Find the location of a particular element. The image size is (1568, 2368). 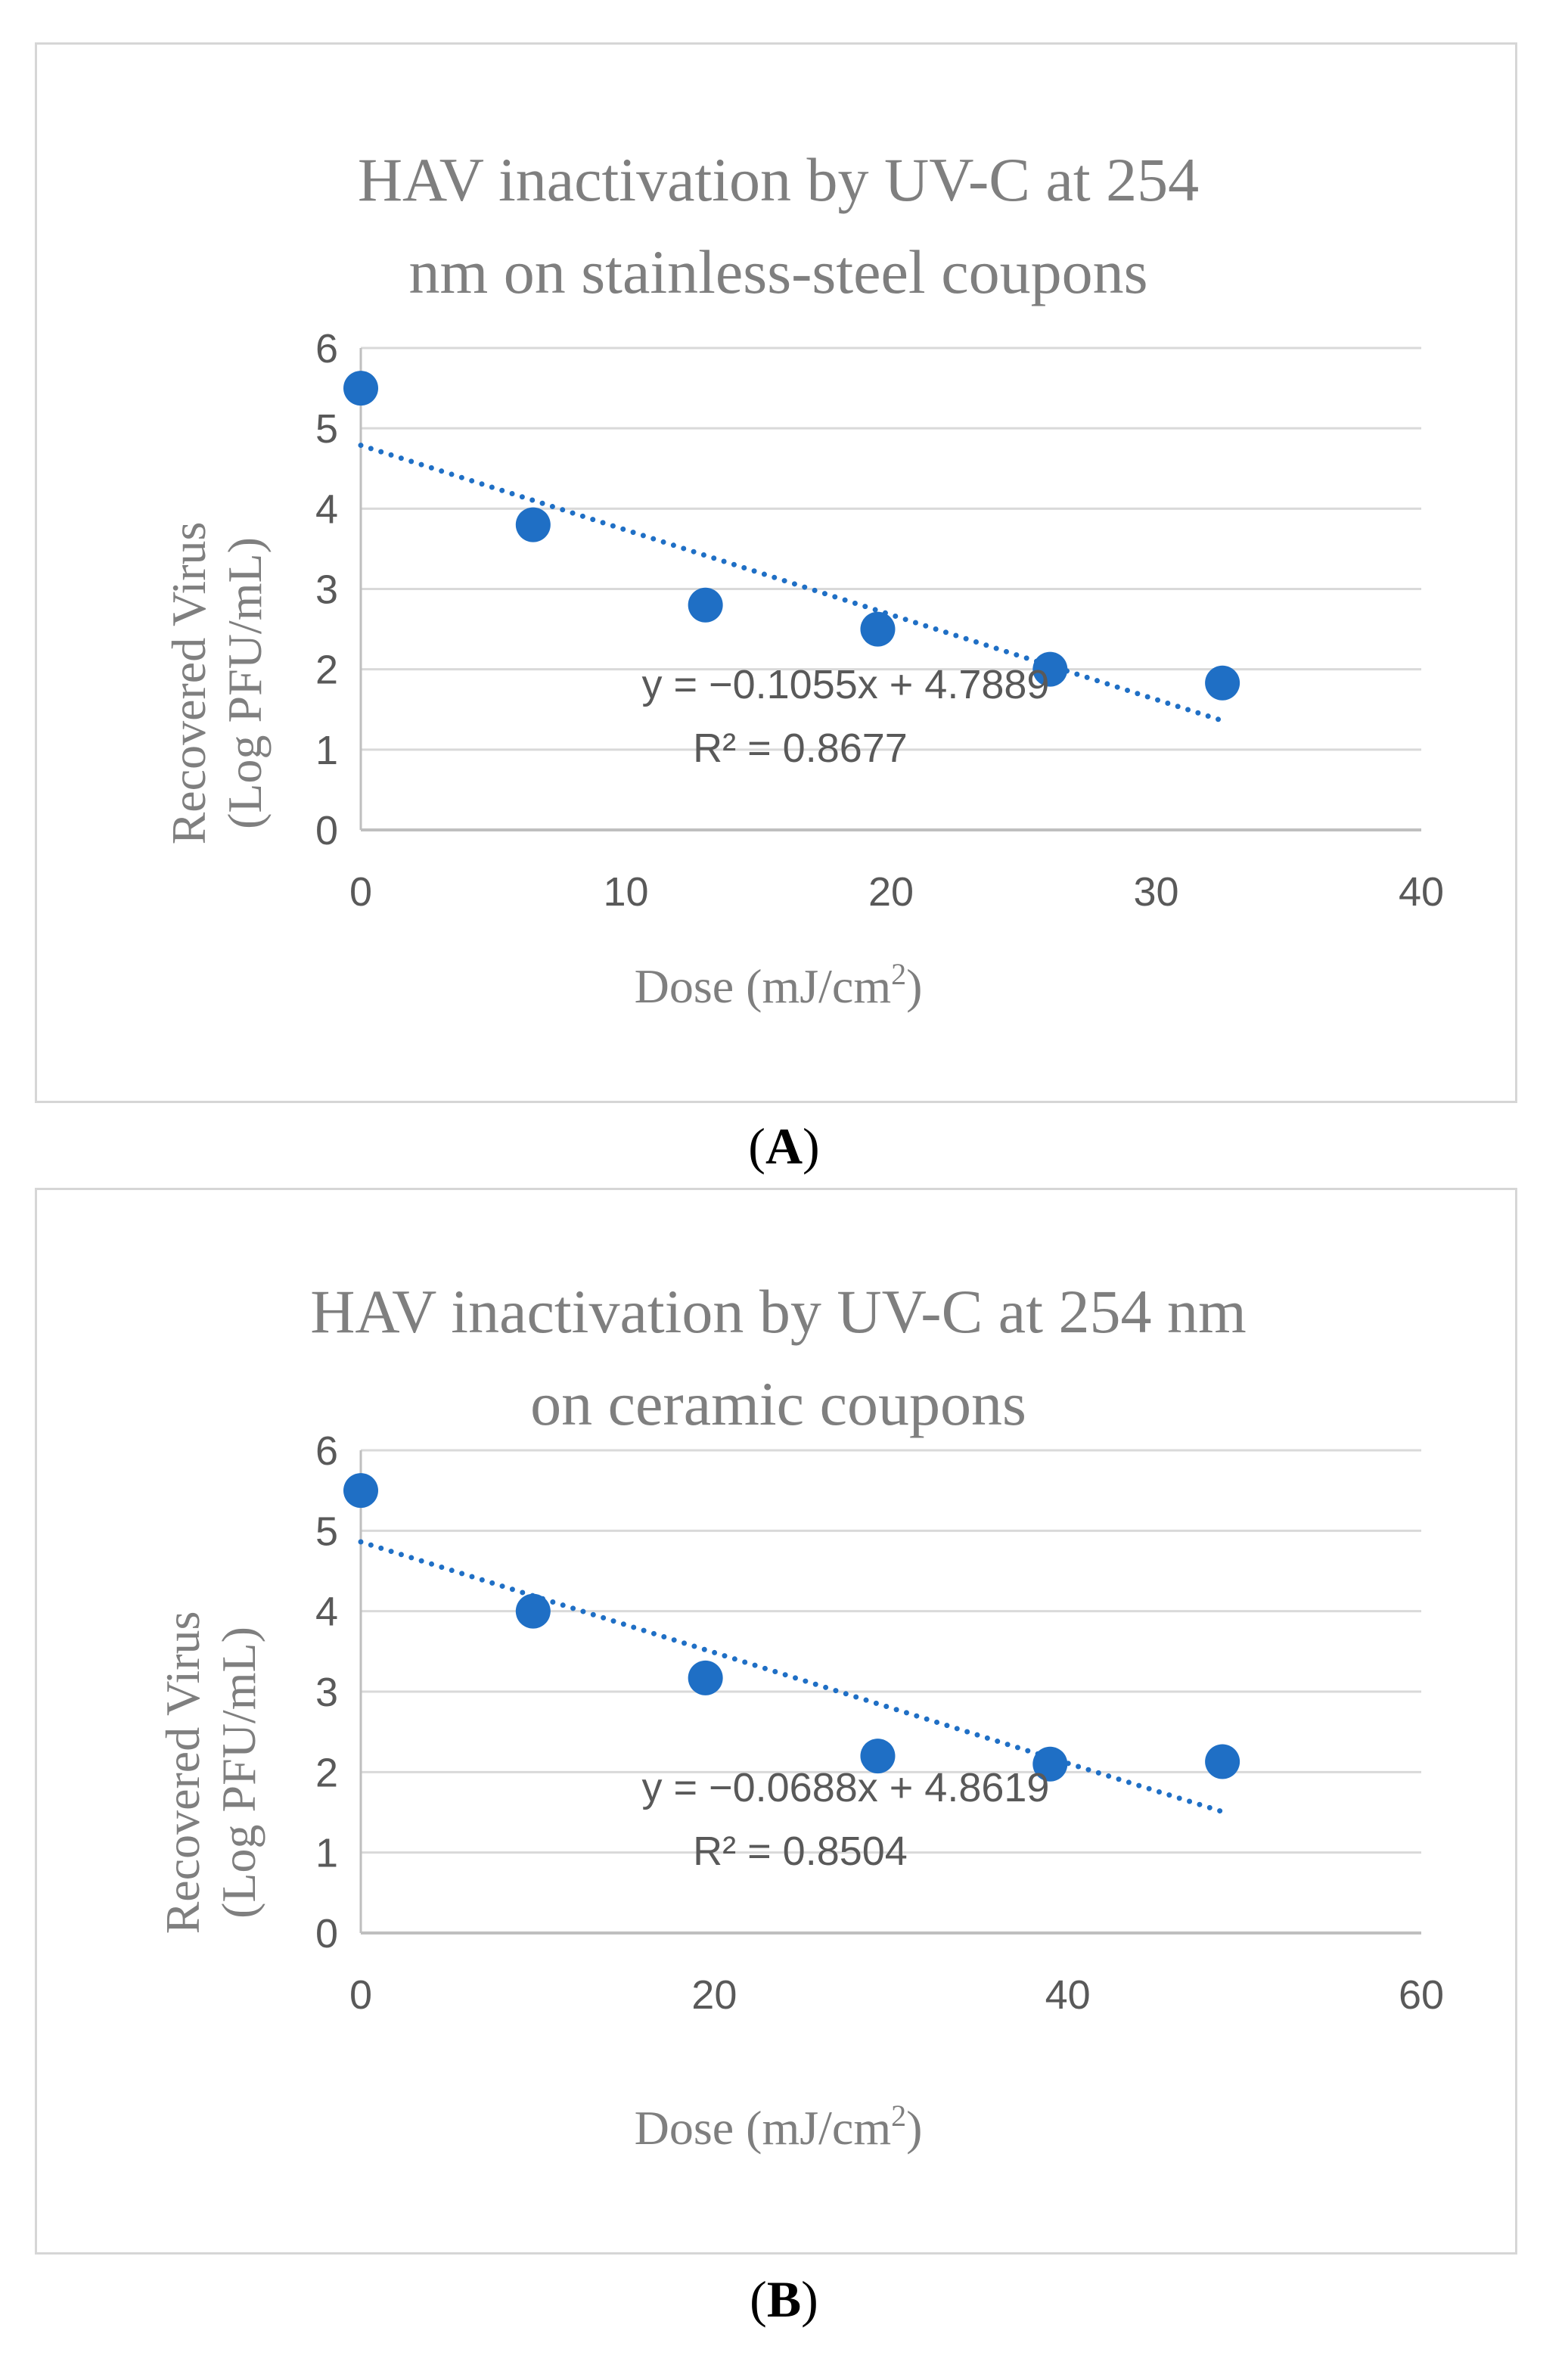

chart-title-line-1: HAV inactivation by UV-C at 254 nm is located at coordinates (779, 1311).